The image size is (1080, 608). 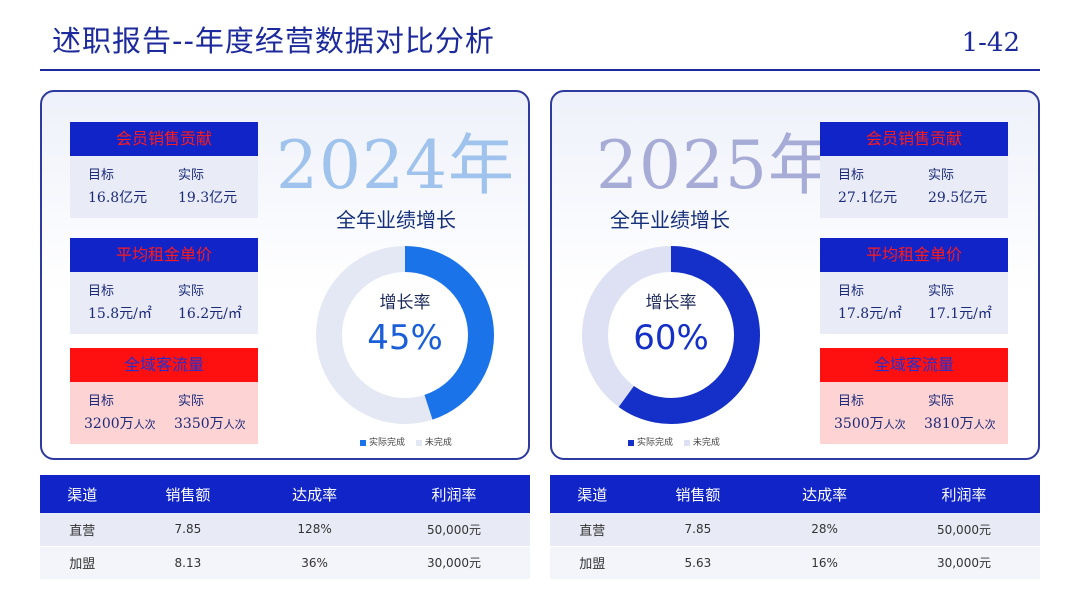 I want to click on card-member-sales: 会员销售贡献 目标 实际 27.1亿元 29.5亿元, so click(x=914, y=170).